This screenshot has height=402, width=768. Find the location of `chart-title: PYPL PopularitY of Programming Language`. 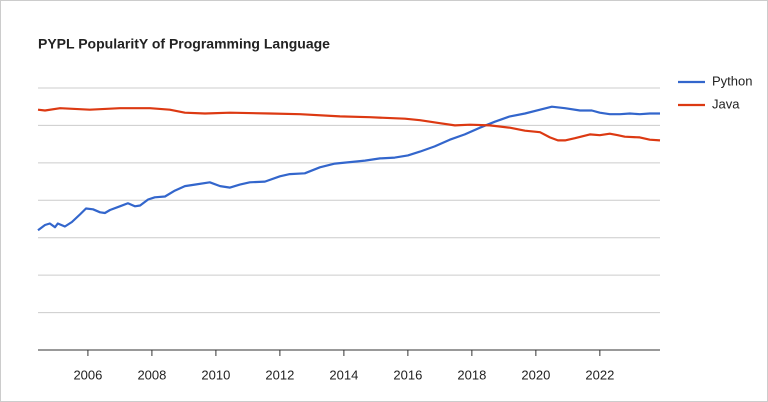

chart-title: PYPL PopularitY of Programming Language is located at coordinates (184, 44).